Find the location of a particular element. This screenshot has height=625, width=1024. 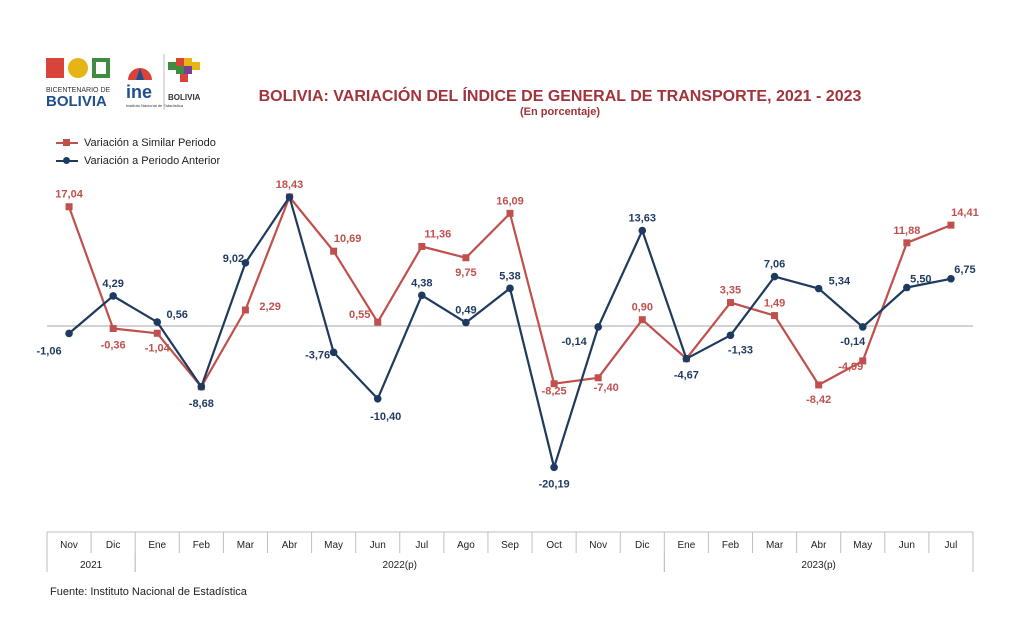

data-label-anterior: 4,29 is located at coordinates (112, 284).